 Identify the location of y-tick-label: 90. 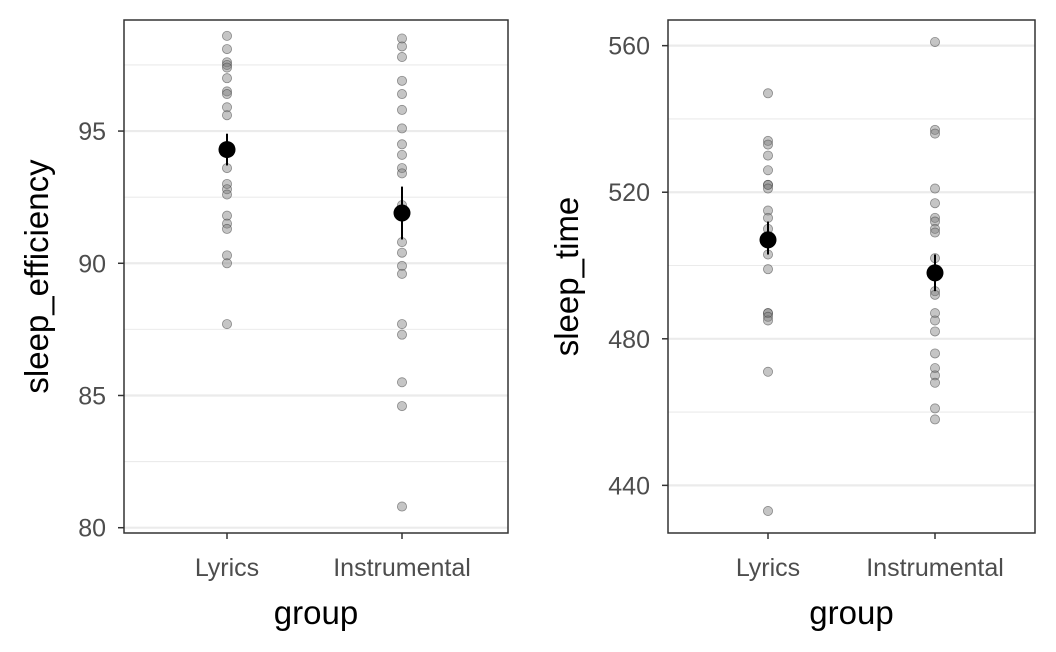
(92, 264).